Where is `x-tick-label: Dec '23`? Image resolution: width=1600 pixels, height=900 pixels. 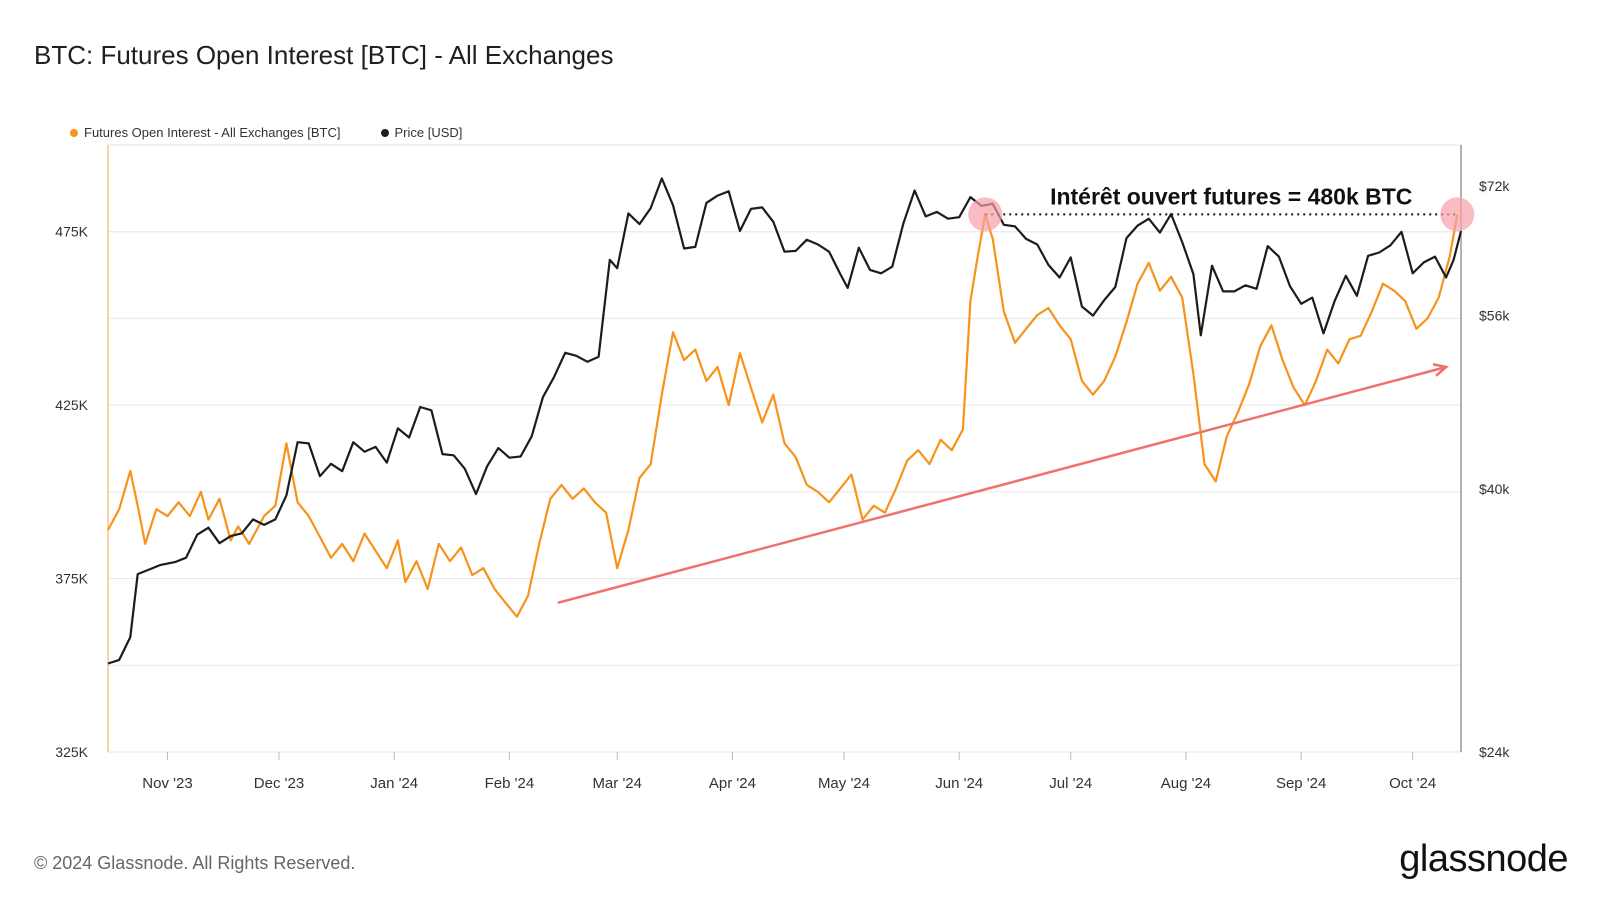
x-tick-label: Dec '23 is located at coordinates (279, 783).